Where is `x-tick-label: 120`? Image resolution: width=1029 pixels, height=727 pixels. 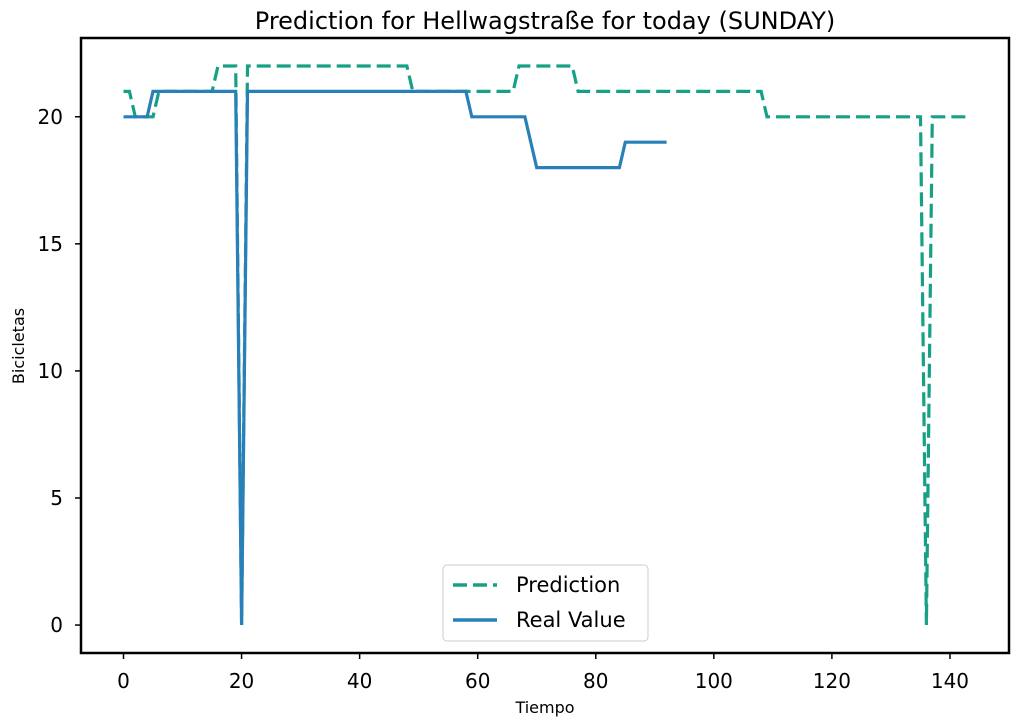
x-tick-label: 120 is located at coordinates (832, 681).